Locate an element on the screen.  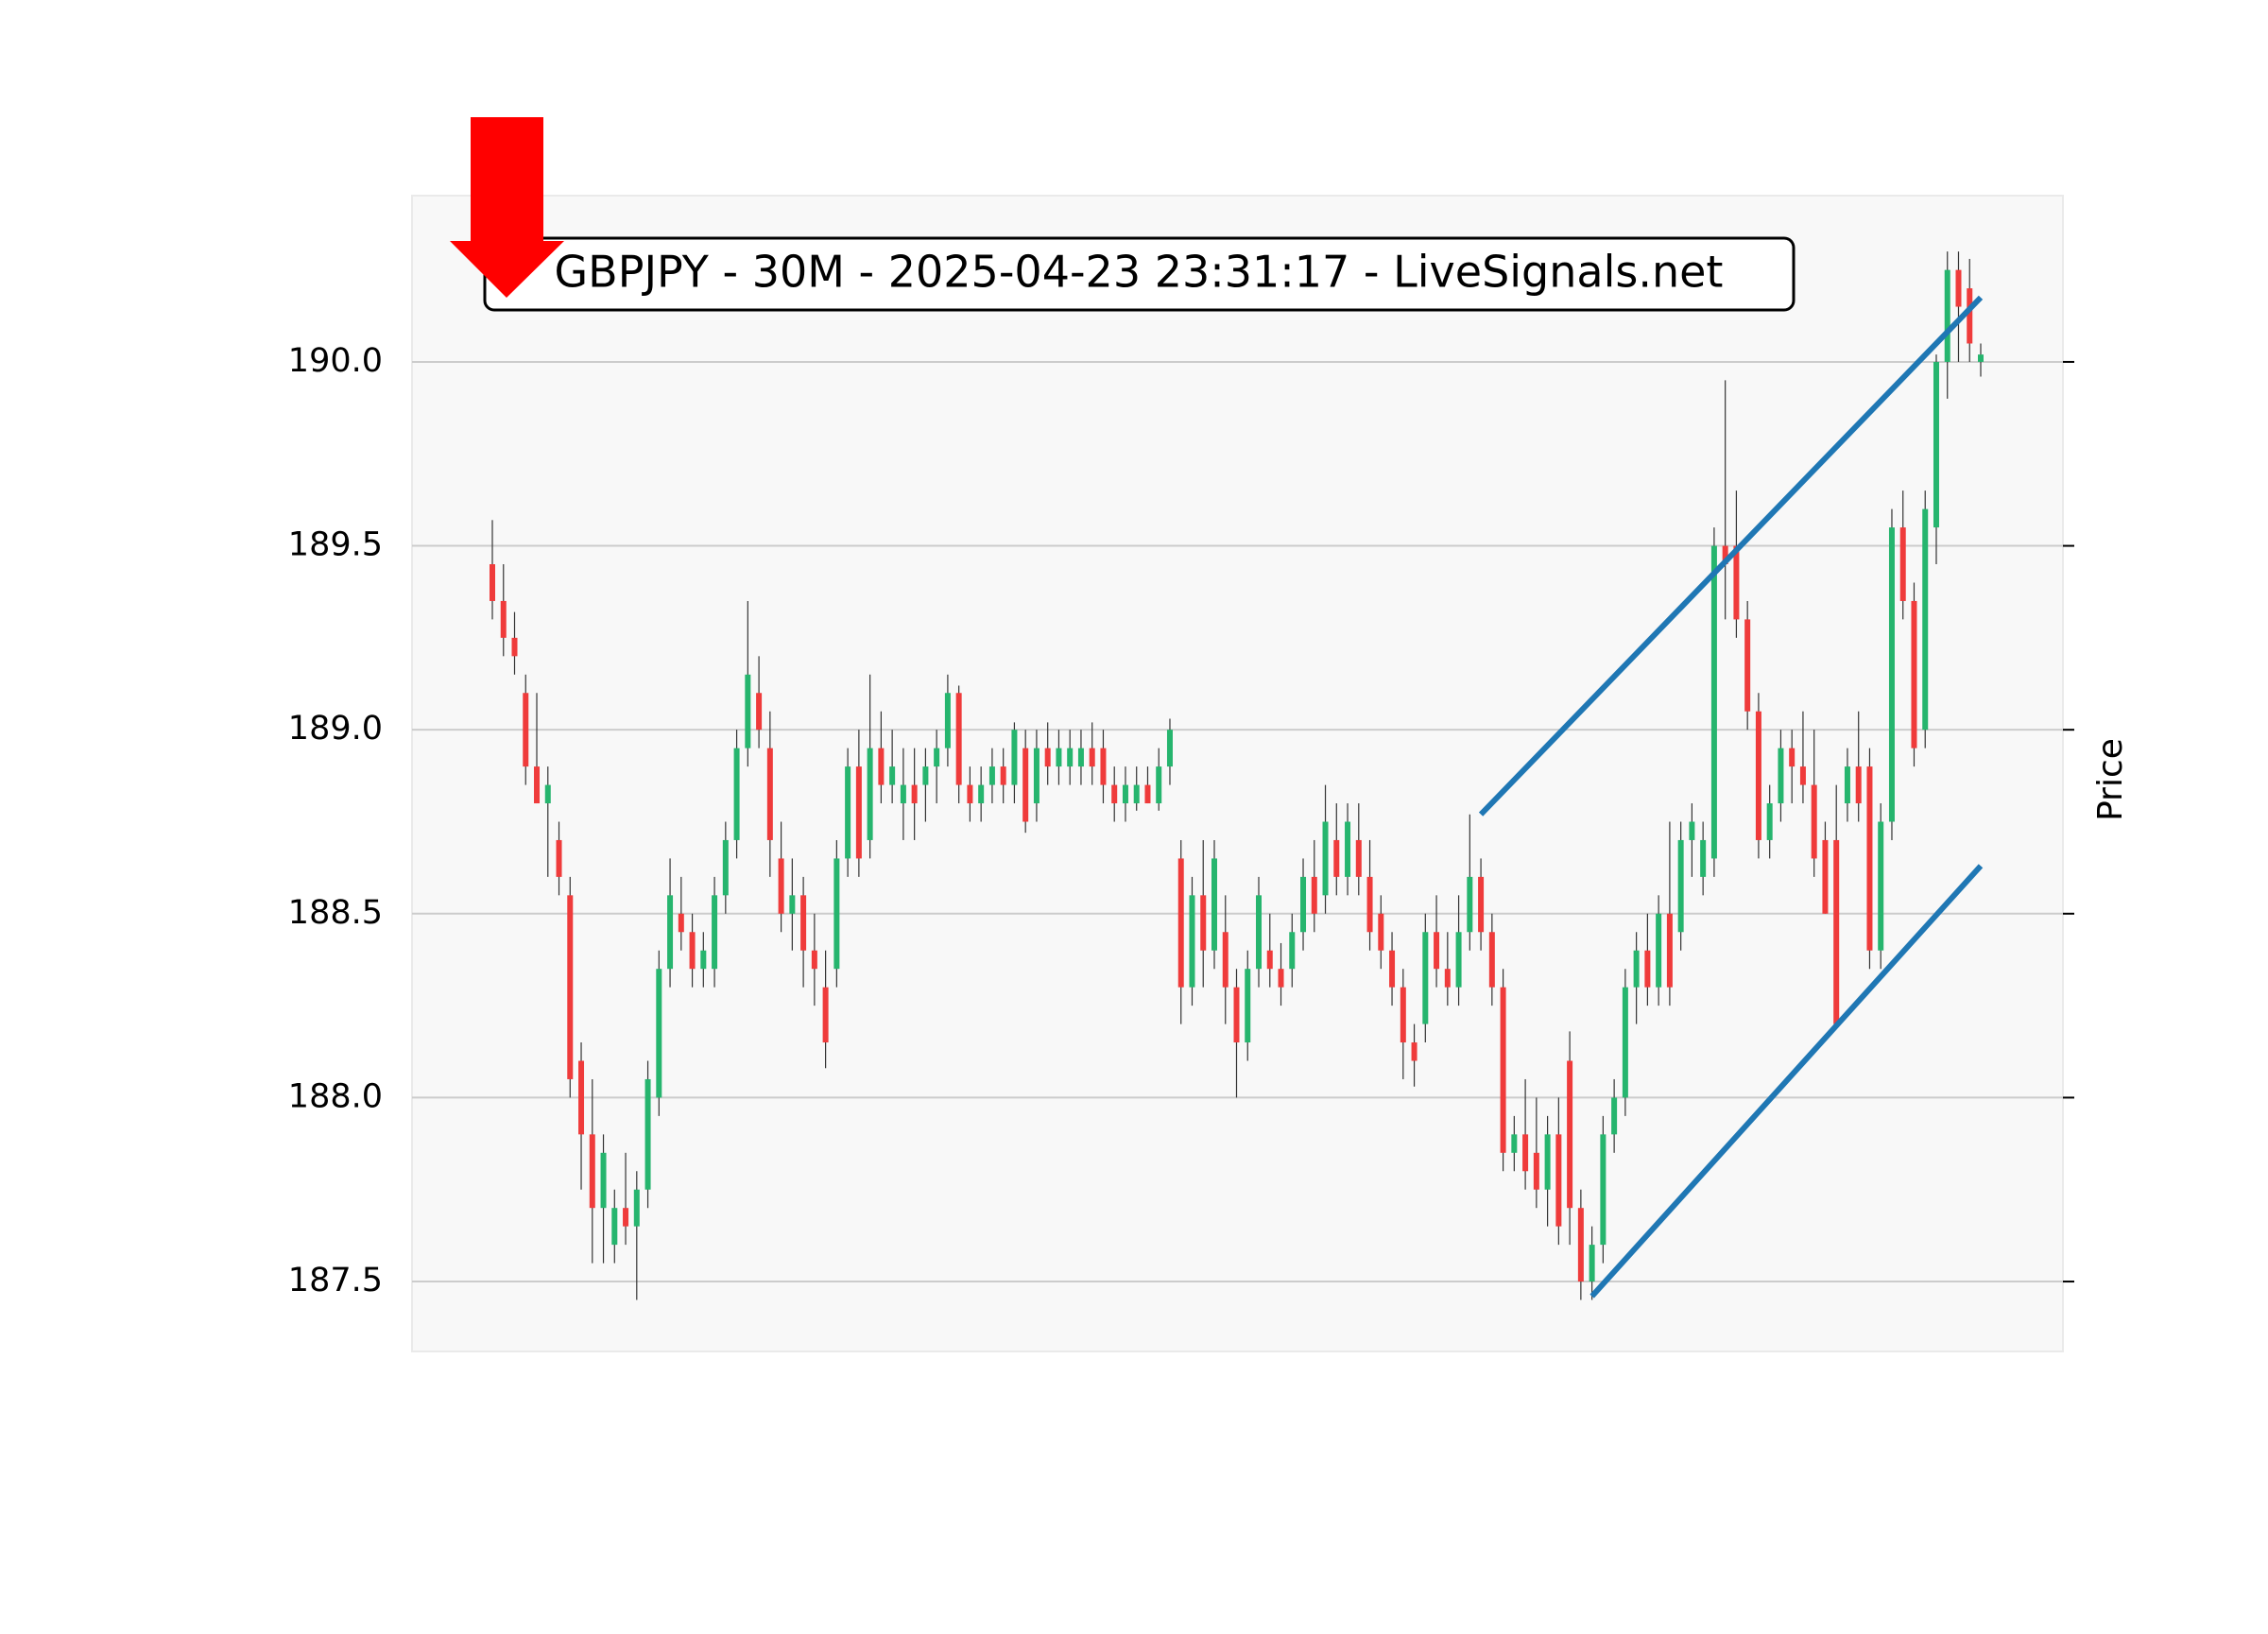
y-tick-label: 189.5 is located at coordinates (335, 545).